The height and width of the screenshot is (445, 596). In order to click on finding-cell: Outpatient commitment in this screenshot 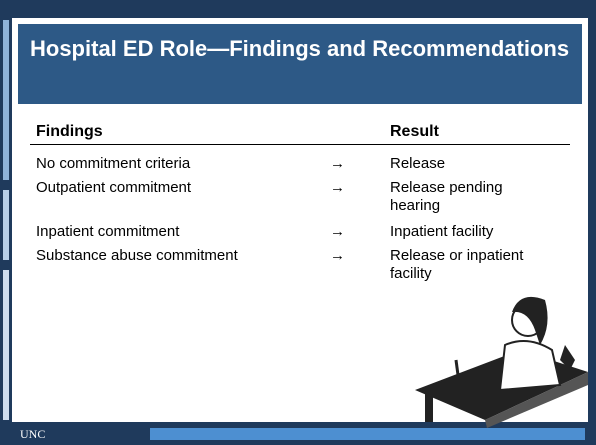, I will do `click(114, 187)`.